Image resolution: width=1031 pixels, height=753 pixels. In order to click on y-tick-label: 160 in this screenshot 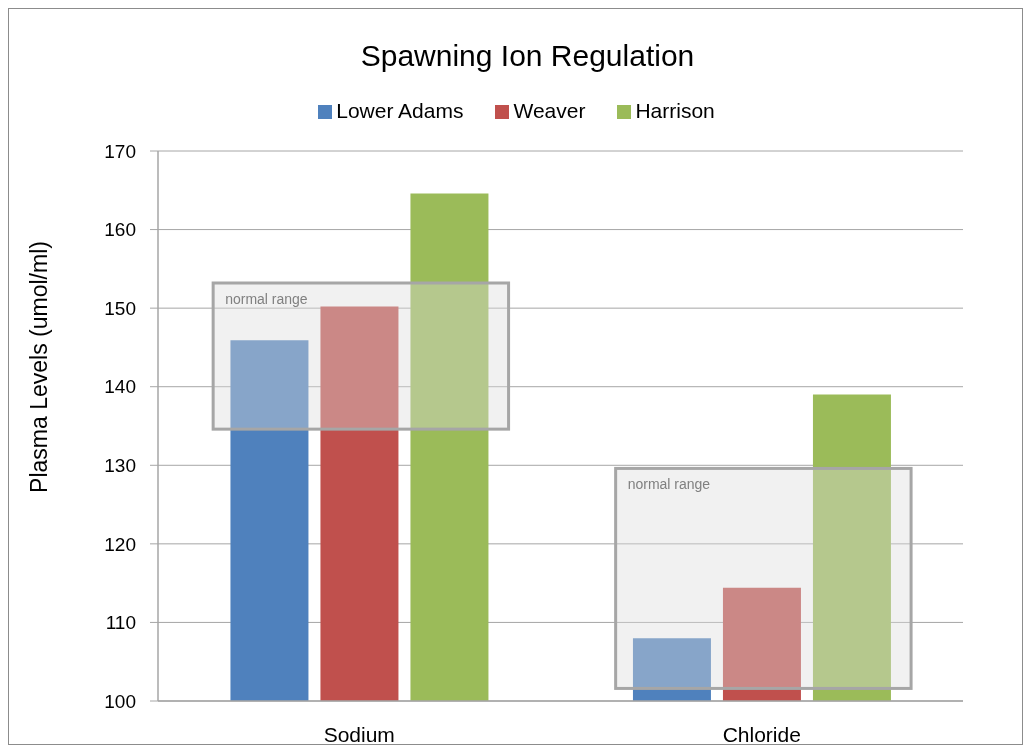, I will do `click(120, 230)`.